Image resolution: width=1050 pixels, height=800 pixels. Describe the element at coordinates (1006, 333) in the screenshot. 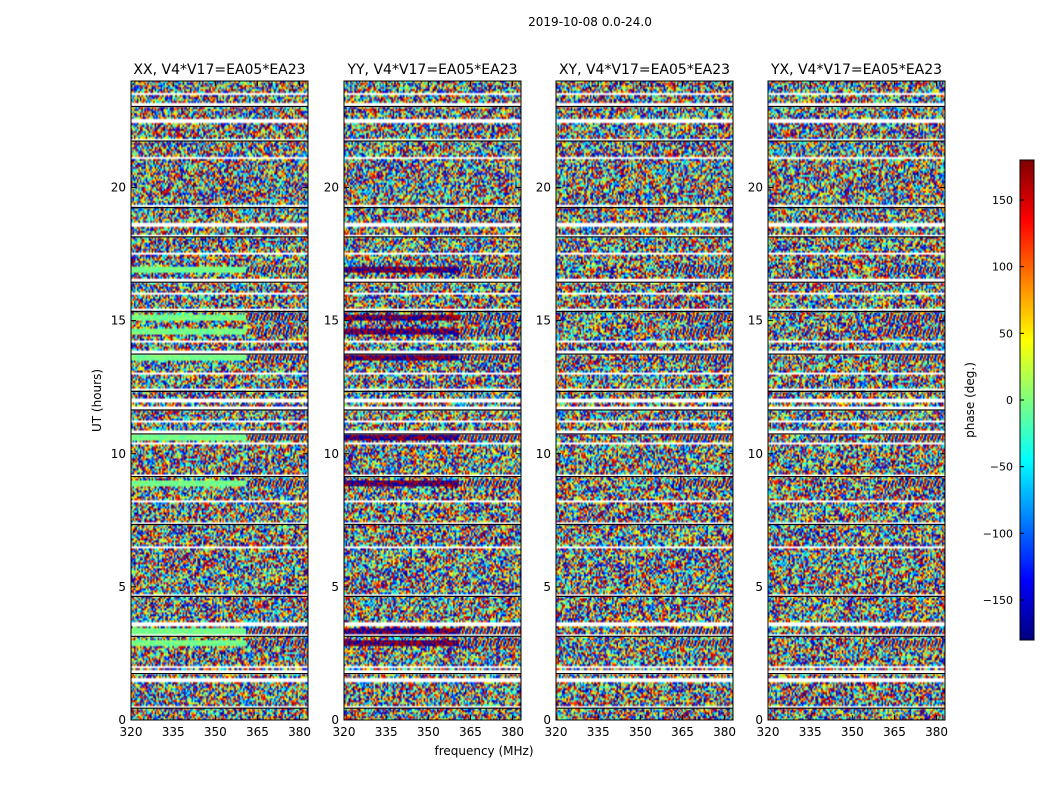

I see `colorbar-tick-label: 50` at that location.